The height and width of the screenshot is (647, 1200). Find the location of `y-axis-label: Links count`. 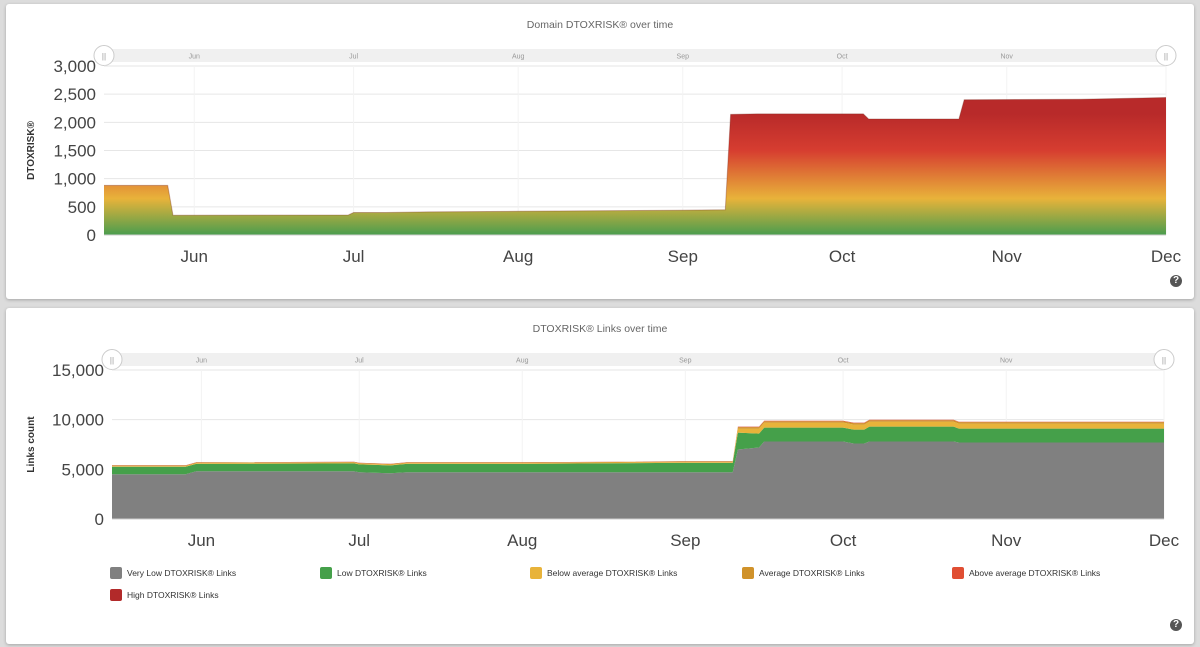

y-axis-label: Links count is located at coordinates (31, 444).